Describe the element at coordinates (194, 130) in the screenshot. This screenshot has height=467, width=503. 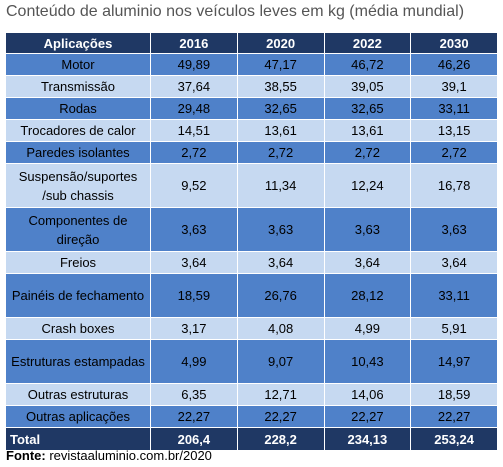
I see `table-cell: 14,51` at that location.